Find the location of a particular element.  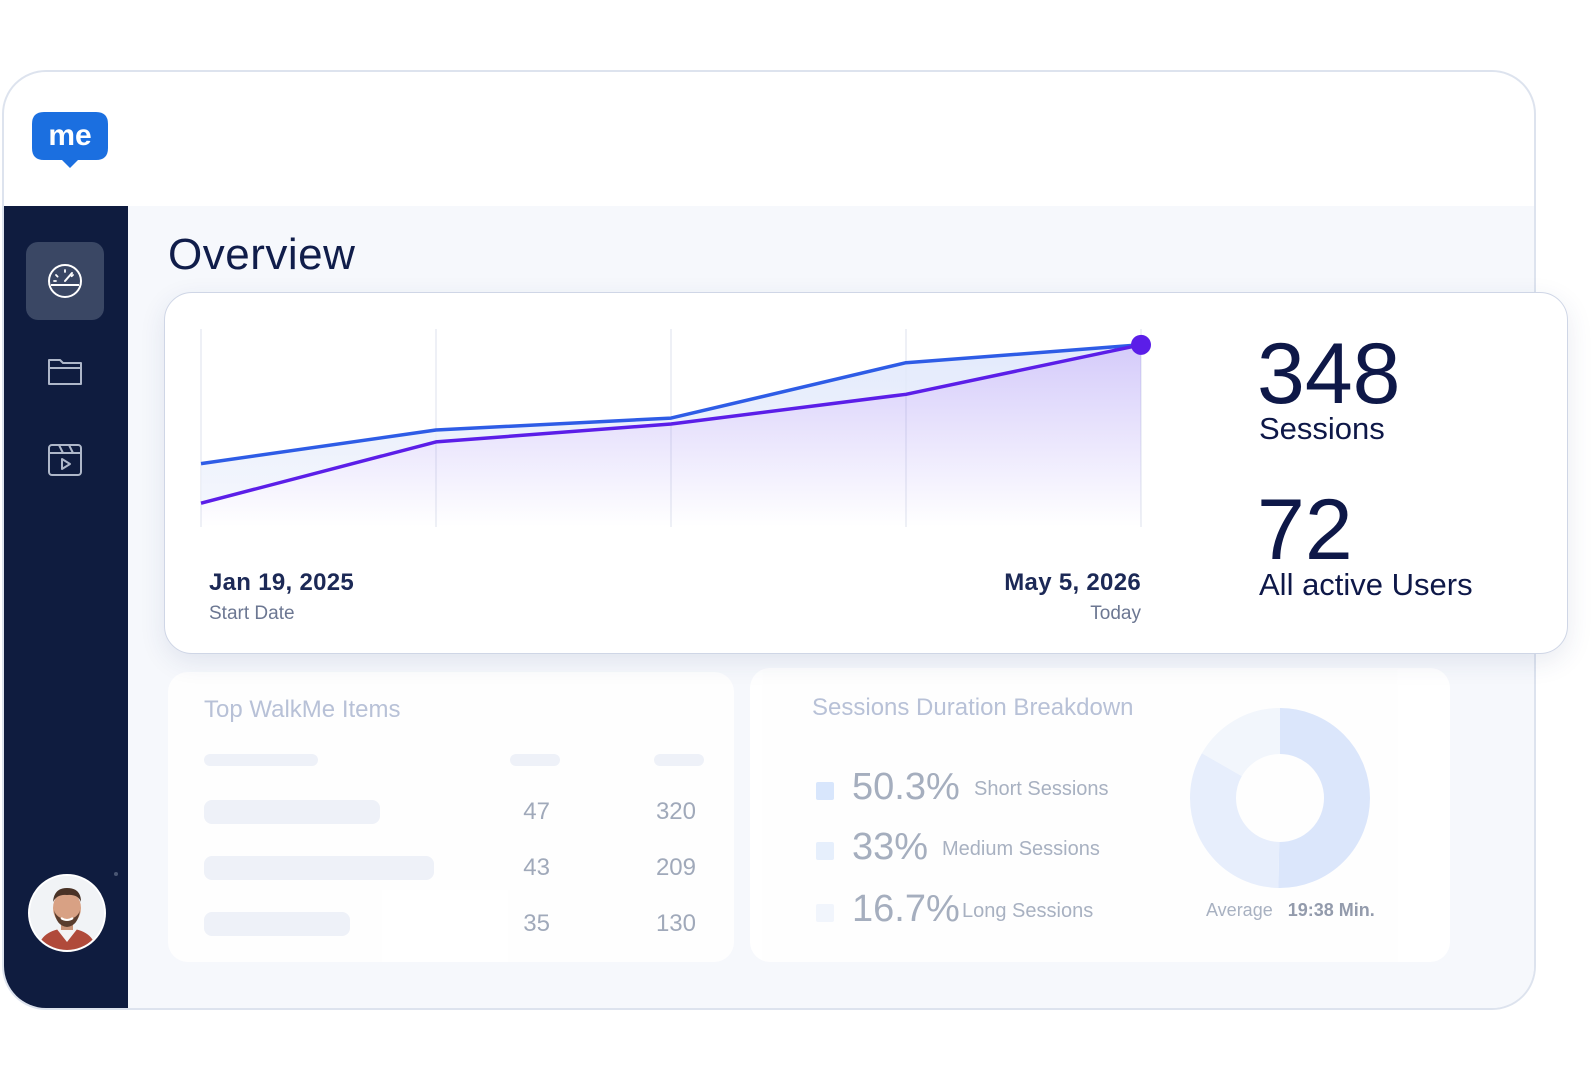

top-items-card: Top WalkMe Items 47 320 43 209 35 130 is located at coordinates (451, 817).